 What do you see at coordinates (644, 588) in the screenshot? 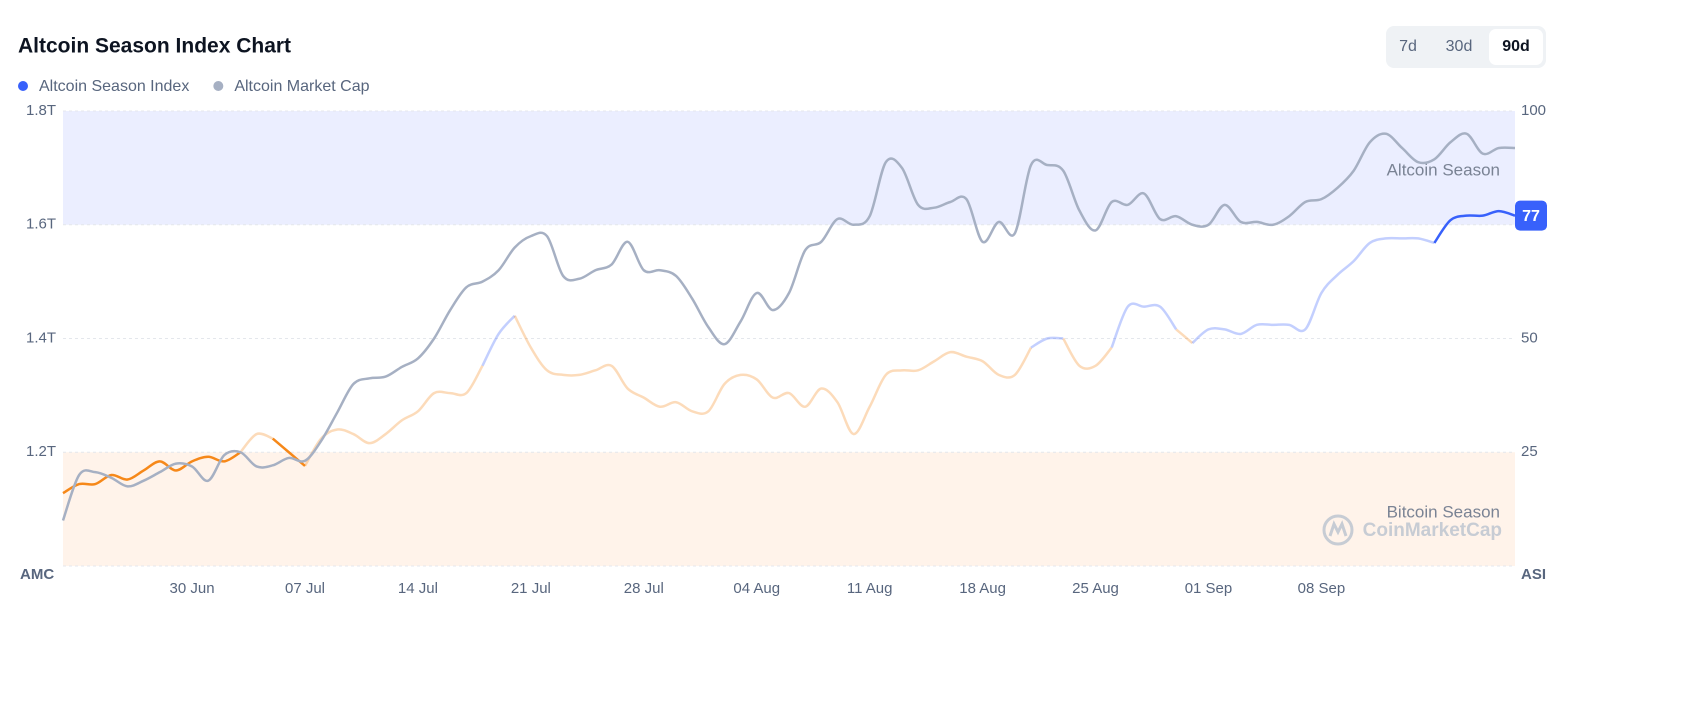
I see `x-tick-label: 28 Jul` at bounding box center [644, 588].